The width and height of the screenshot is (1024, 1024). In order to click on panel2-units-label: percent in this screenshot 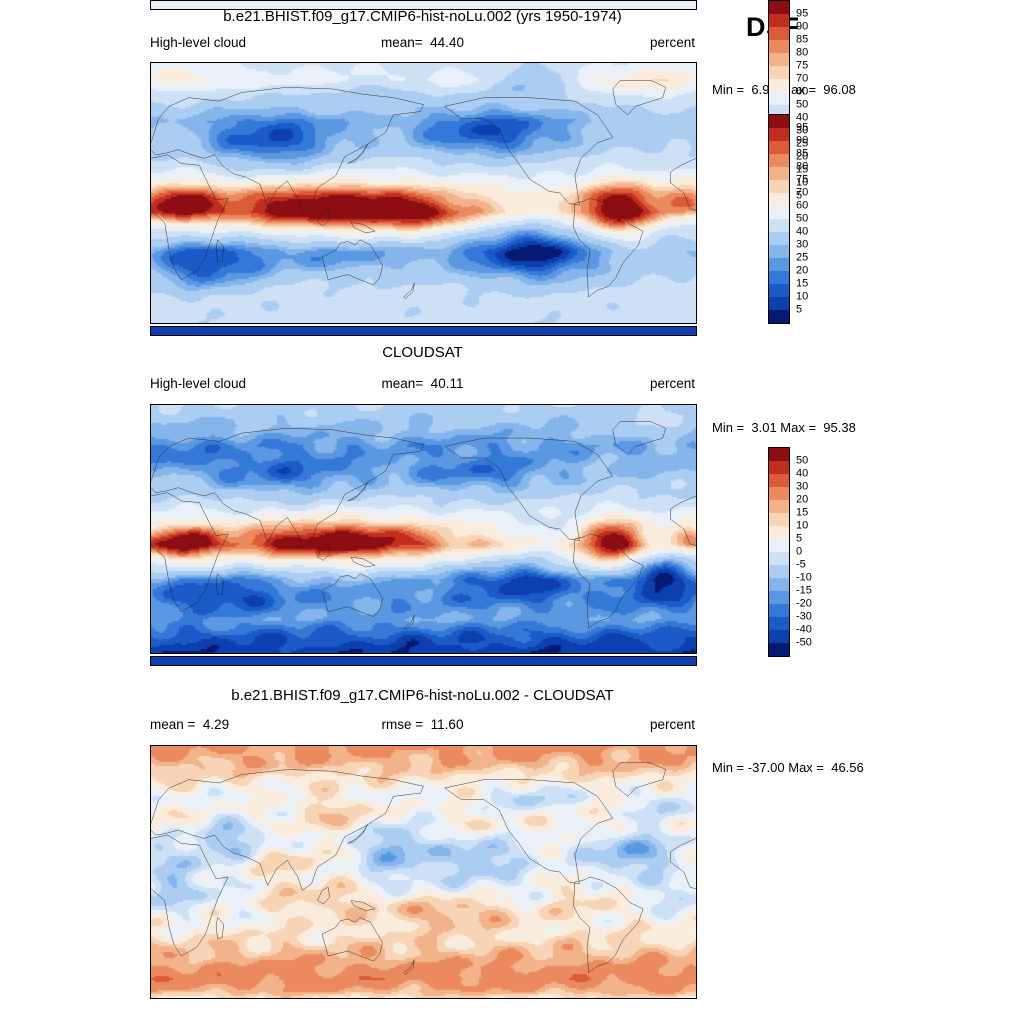, I will do `click(672, 383)`.